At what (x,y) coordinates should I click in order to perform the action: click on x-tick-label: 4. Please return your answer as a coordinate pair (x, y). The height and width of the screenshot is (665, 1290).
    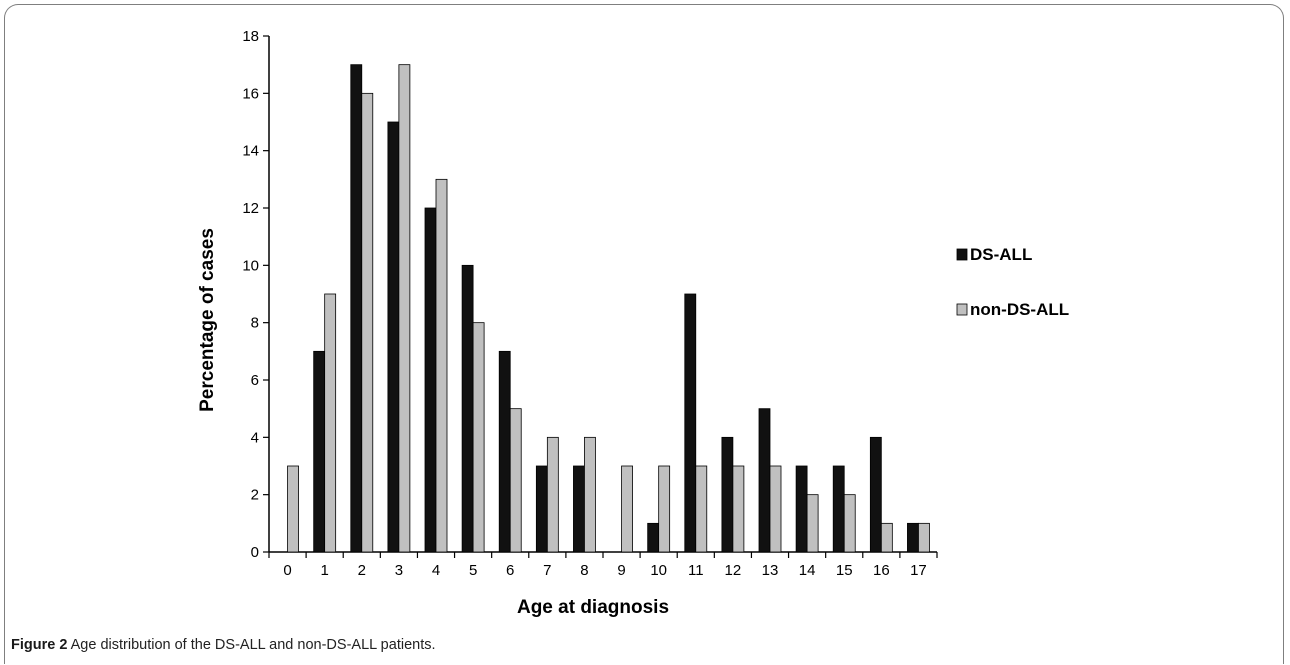
    Looking at the image, I should click on (436, 570).